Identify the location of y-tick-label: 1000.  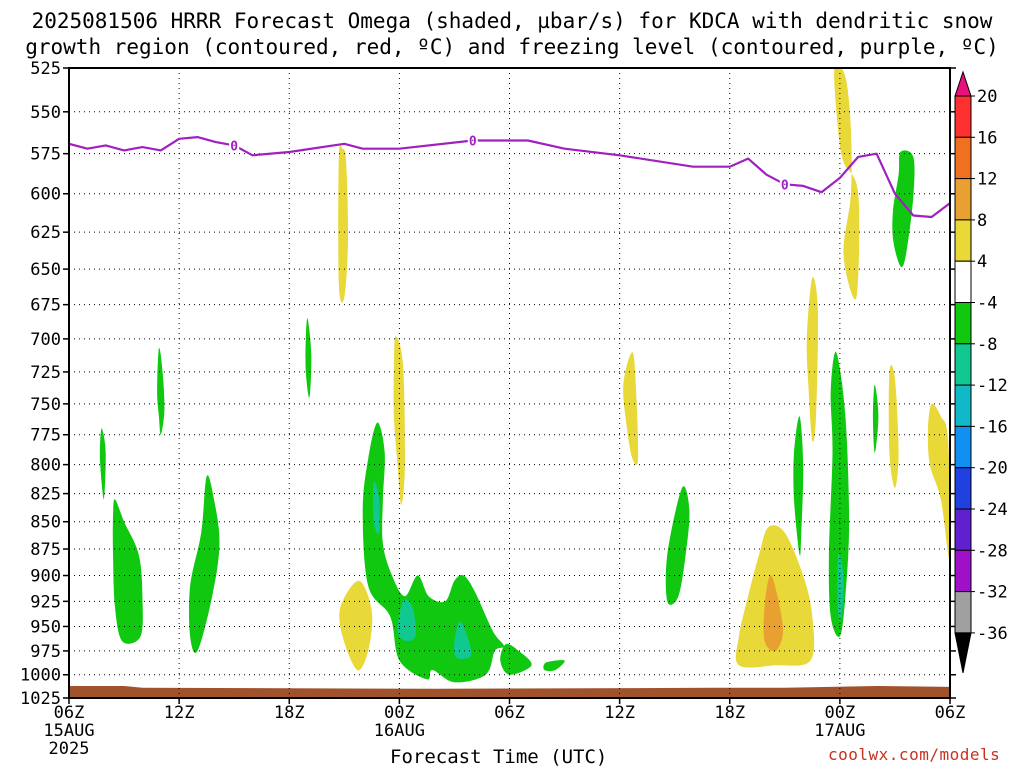
(40, 676).